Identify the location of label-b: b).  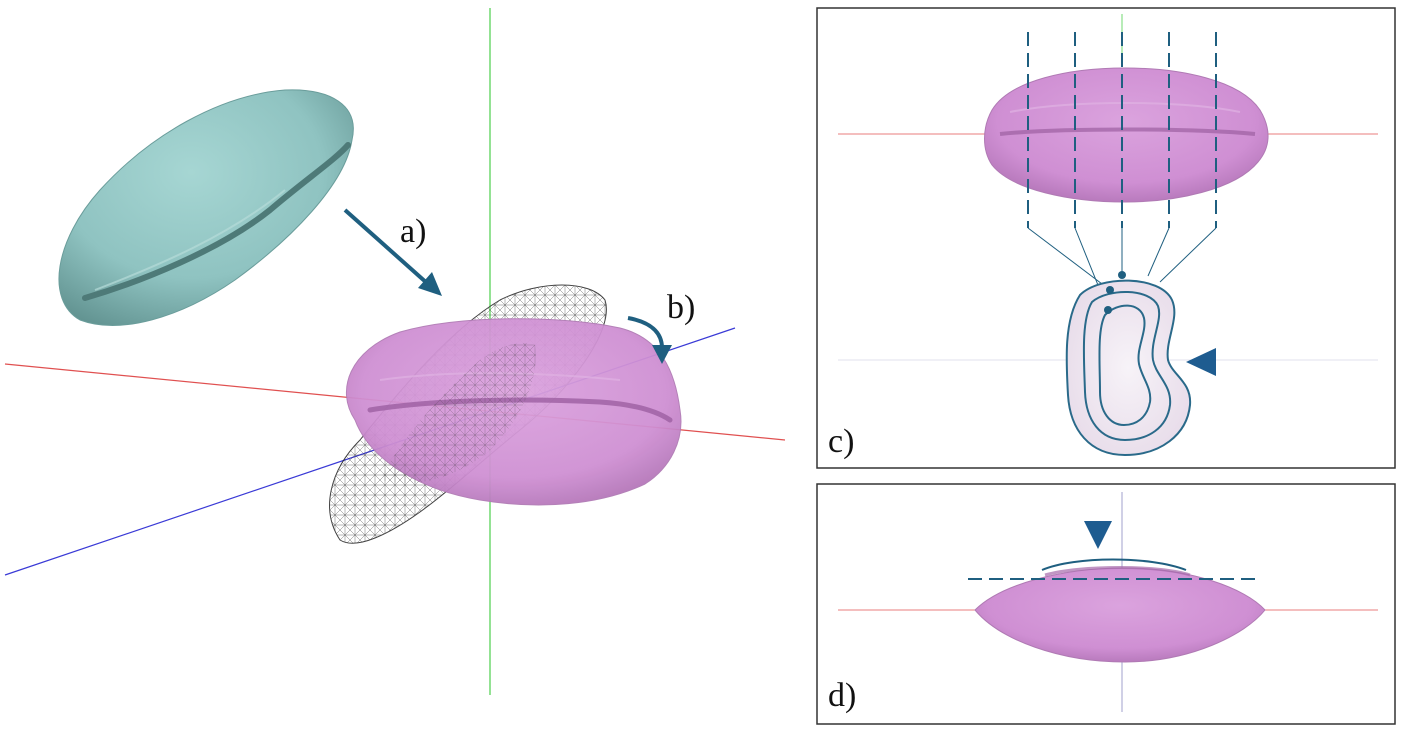
(681, 307).